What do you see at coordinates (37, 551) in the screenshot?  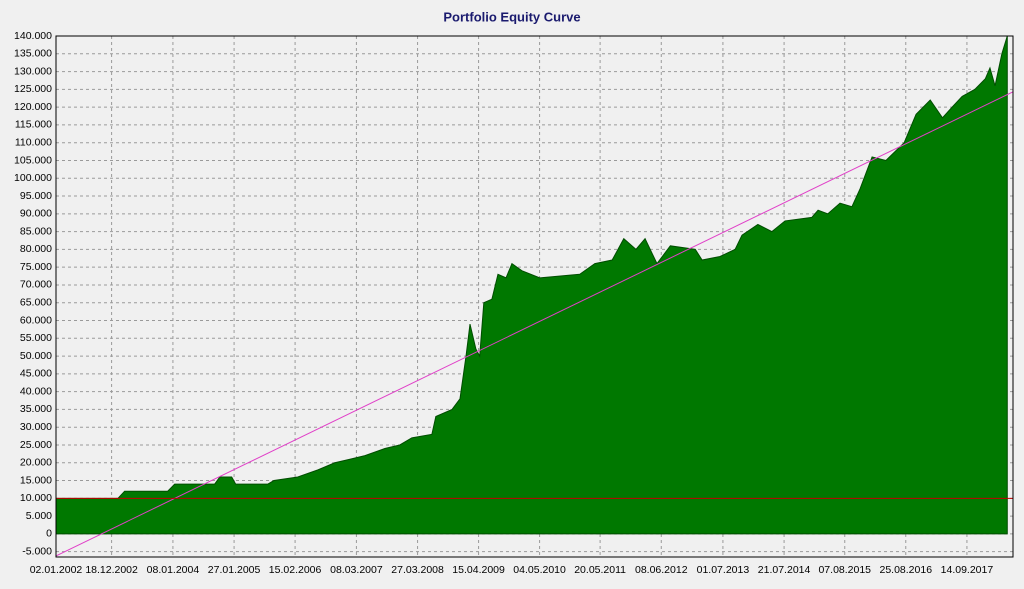 I see `y-tick-label: -5.000` at bounding box center [37, 551].